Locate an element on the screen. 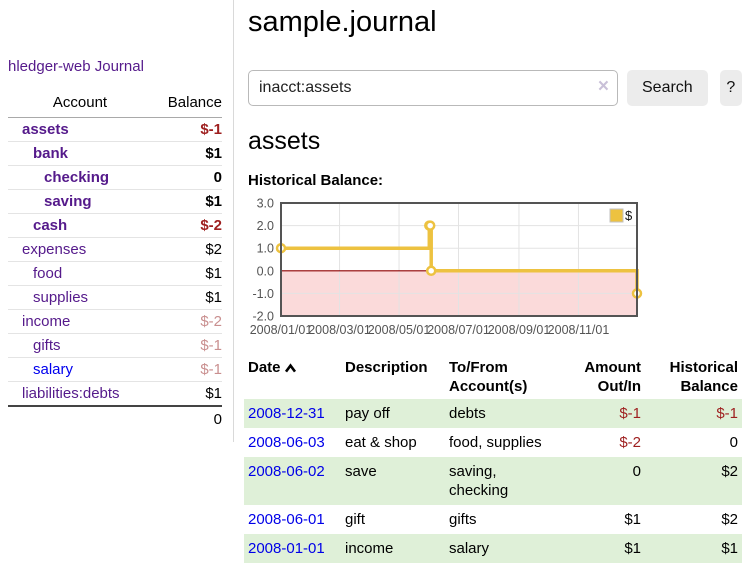 This screenshot has height=582, width=742. x-axis-tick-label: 2008/11/01 is located at coordinates (579, 330).